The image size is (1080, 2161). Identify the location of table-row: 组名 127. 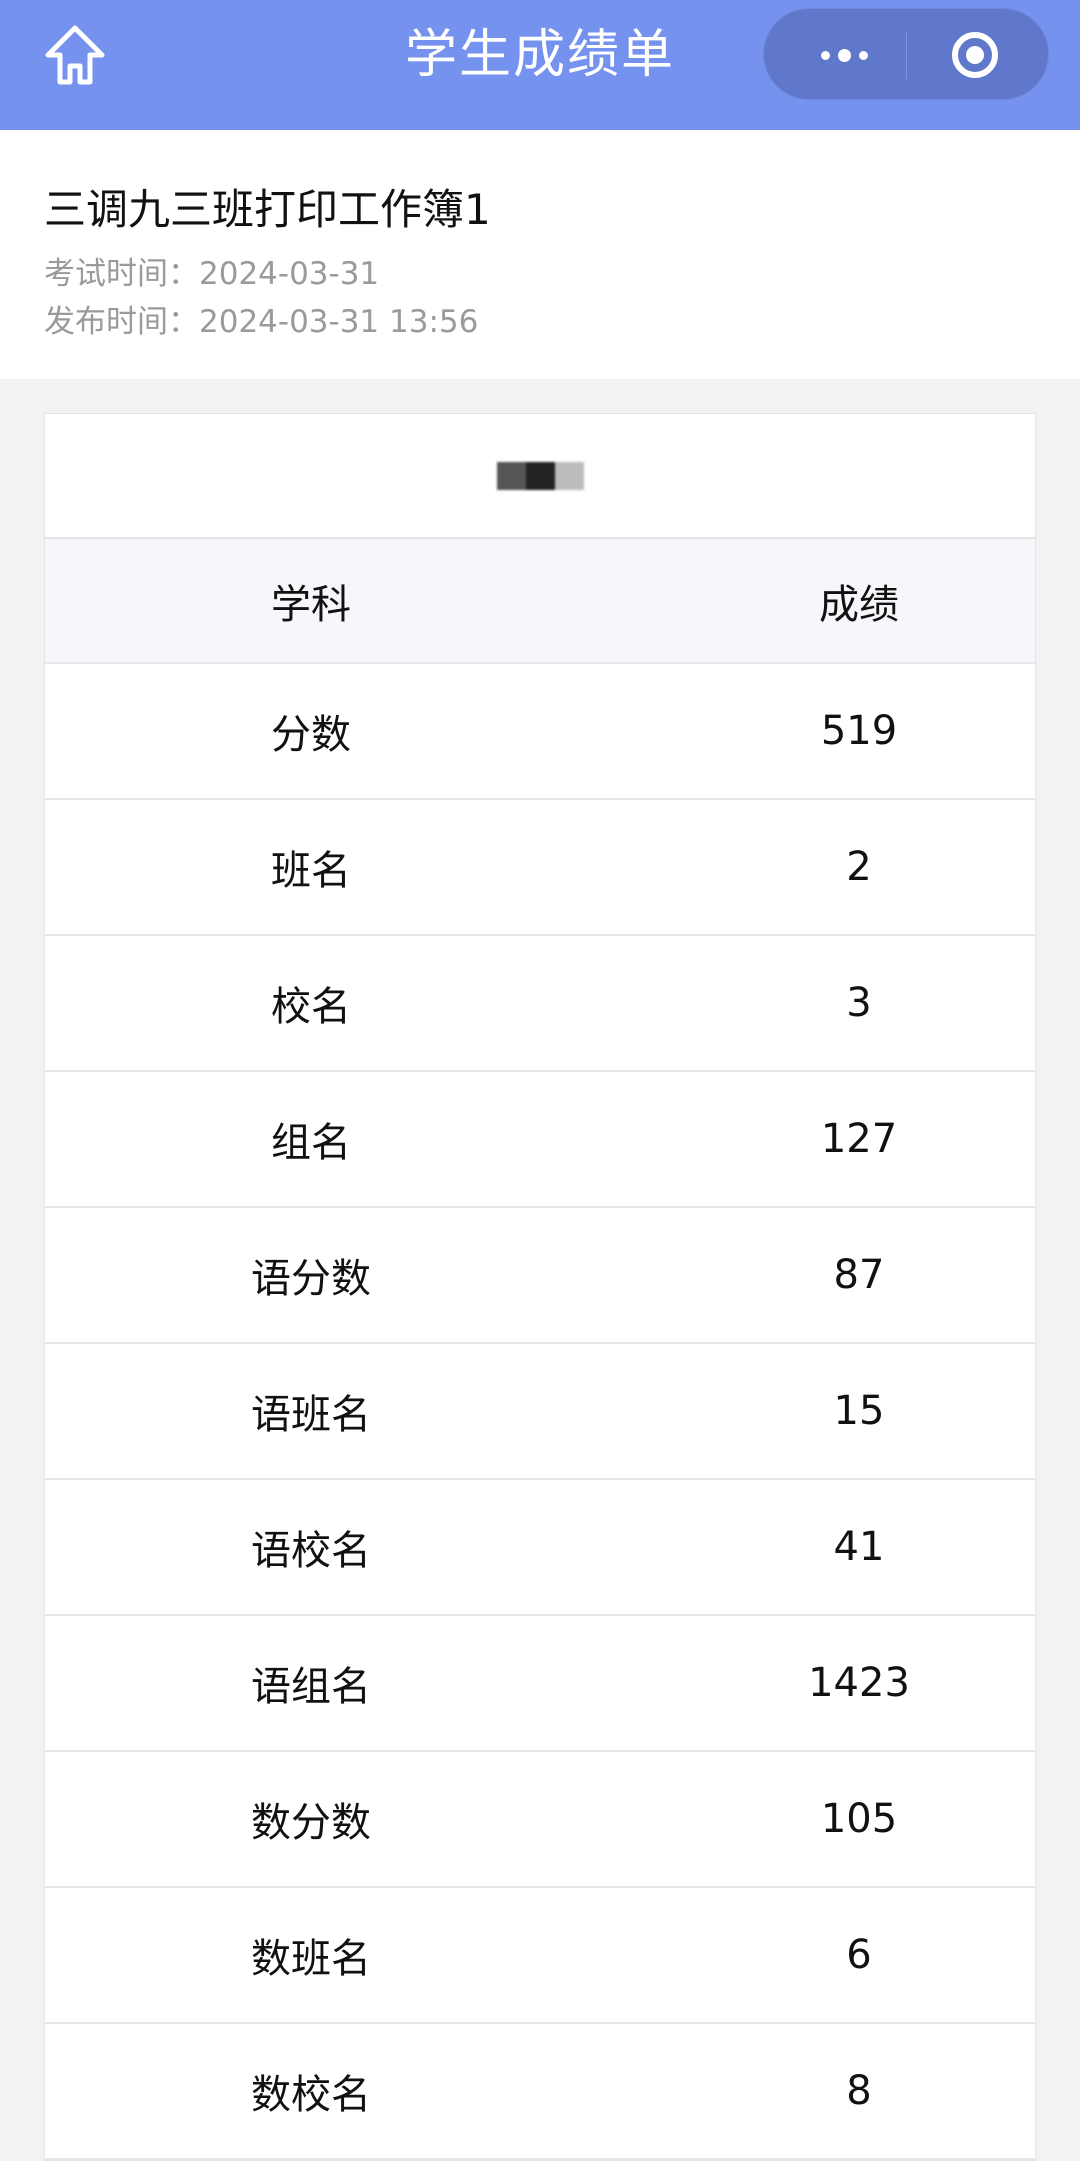
(540, 1140).